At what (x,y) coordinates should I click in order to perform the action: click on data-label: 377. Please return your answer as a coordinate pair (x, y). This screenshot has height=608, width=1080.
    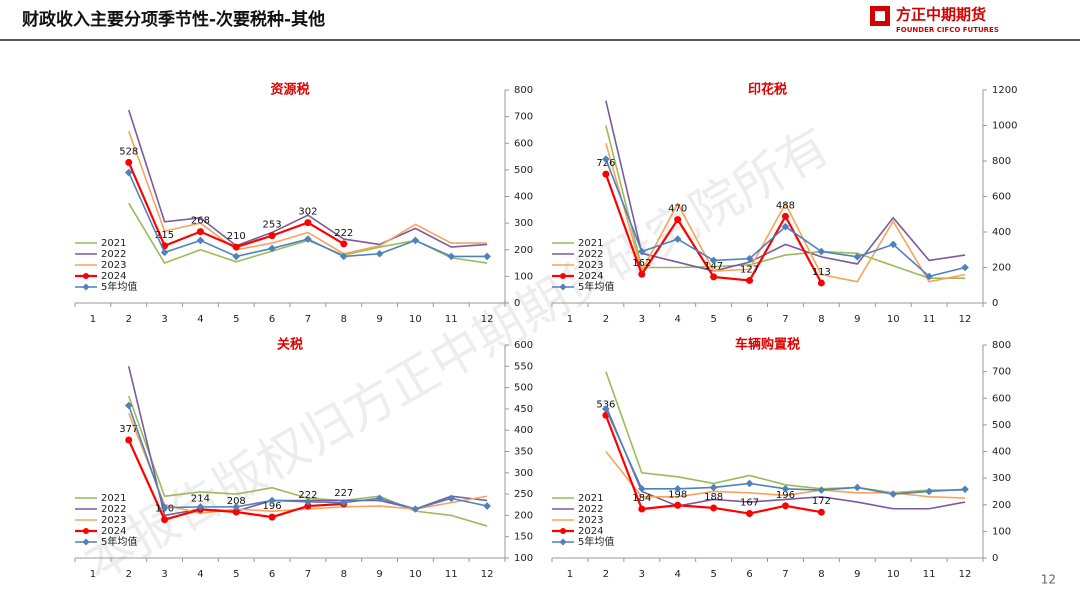
    Looking at the image, I should click on (128, 429).